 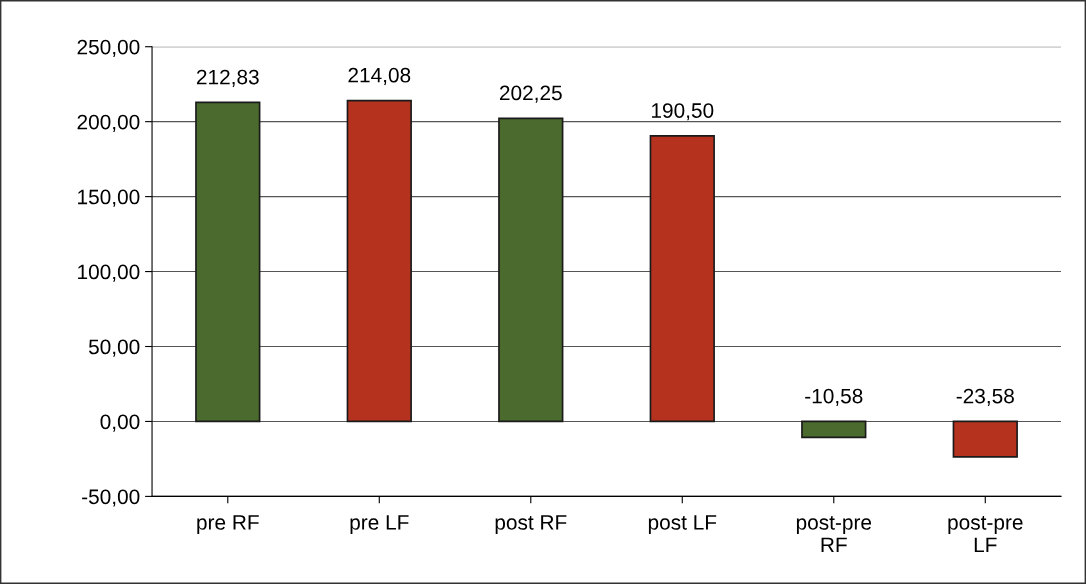 I want to click on data-label: -23,58, so click(x=985, y=397).